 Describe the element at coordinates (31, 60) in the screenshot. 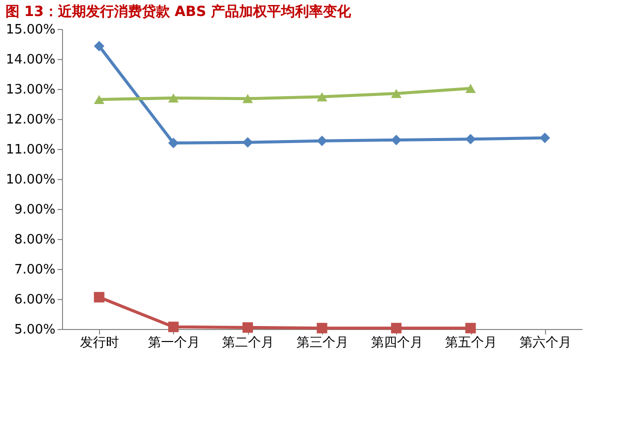

I see `y-tick-label: 14.00%` at that location.